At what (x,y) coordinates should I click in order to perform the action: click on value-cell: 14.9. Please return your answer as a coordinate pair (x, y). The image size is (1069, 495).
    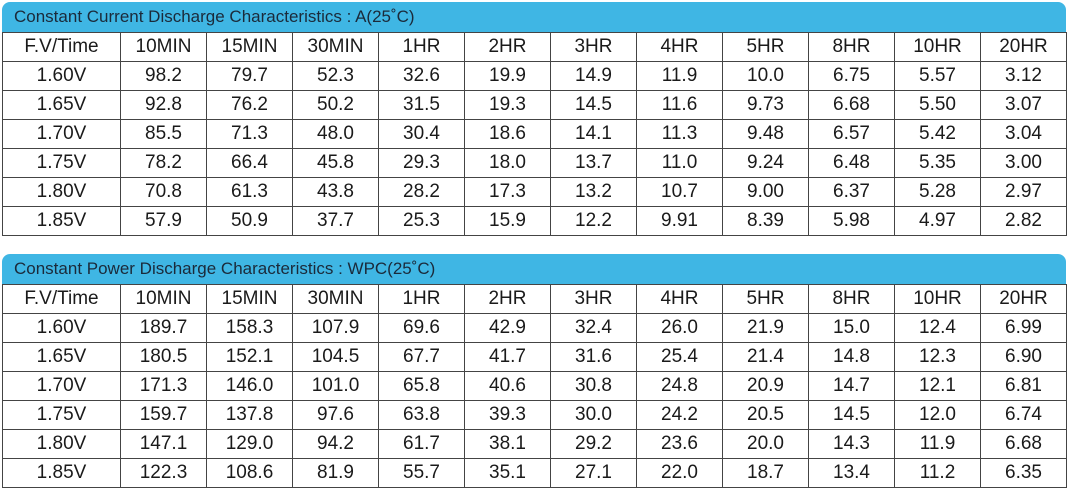
    Looking at the image, I should click on (593, 76).